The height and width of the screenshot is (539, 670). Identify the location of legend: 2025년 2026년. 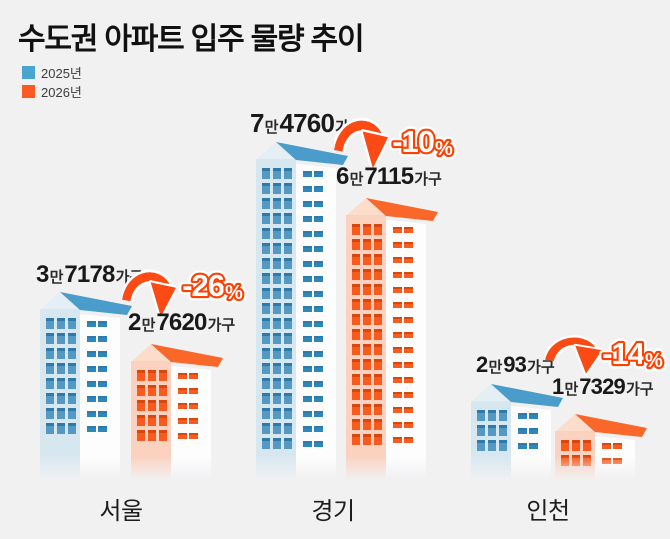
(52, 82).